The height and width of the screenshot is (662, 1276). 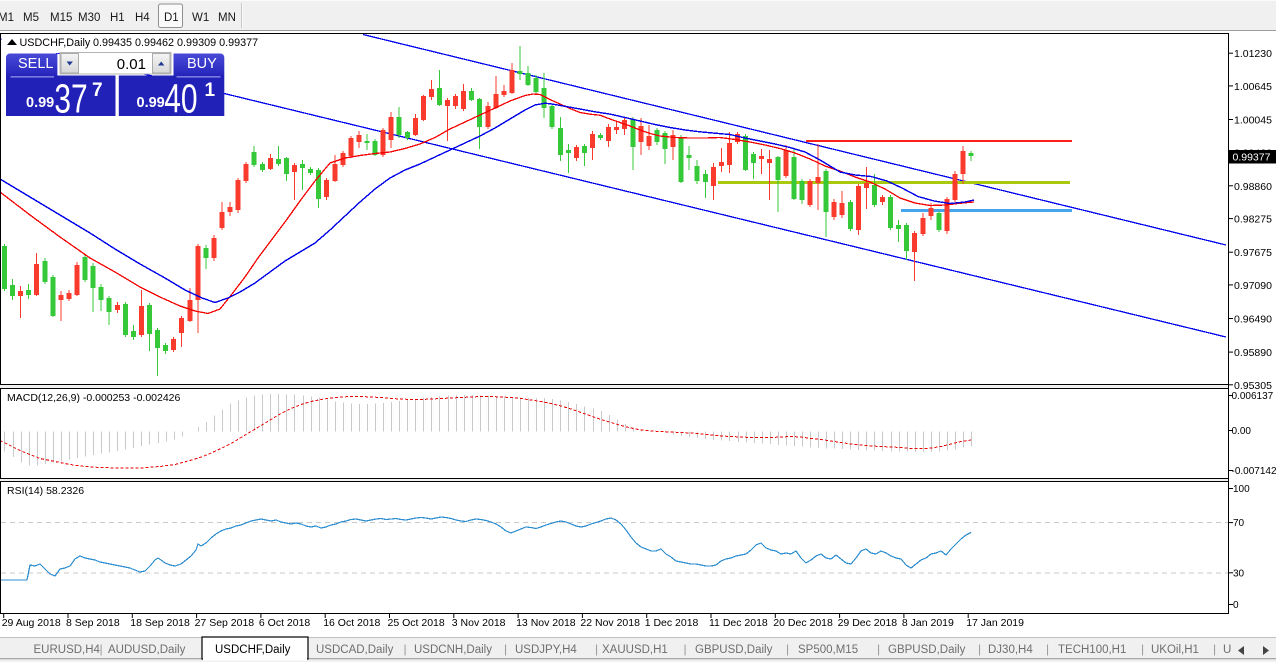 I want to click on svg-text: 6 Oct 2018, so click(x=285, y=623).